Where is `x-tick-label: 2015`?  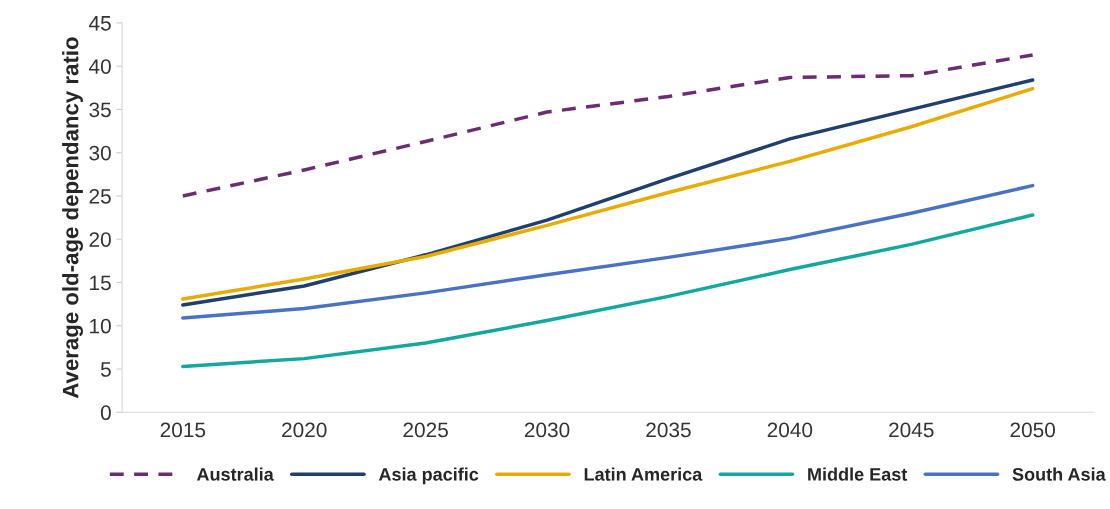
x-tick-label: 2015 is located at coordinates (183, 430).